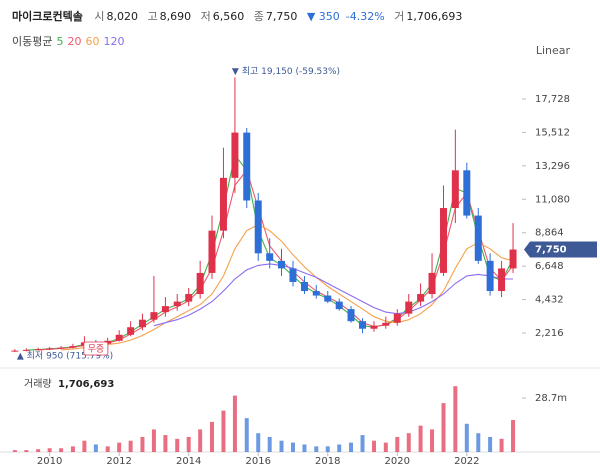 The height and width of the screenshot is (468, 600). Describe the element at coordinates (549, 300) in the screenshot. I see `y-tick-label: 4,432` at that location.